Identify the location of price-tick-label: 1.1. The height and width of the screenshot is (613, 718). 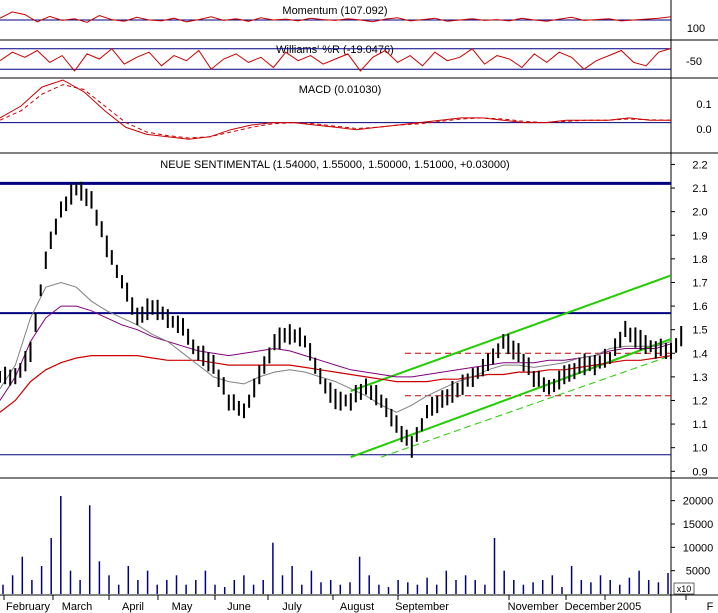
(699, 425).